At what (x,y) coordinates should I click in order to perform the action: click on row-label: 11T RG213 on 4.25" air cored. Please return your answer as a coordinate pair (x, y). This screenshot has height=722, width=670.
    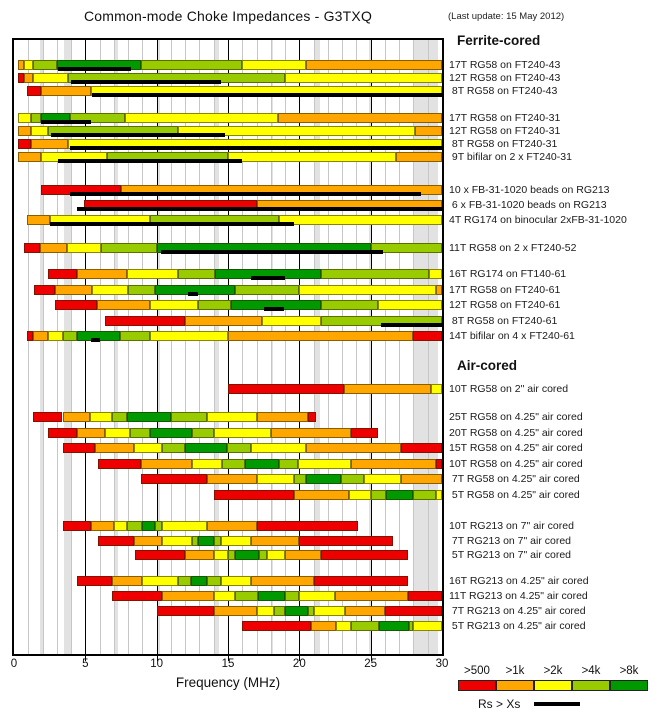
    Looking at the image, I should click on (518, 596).